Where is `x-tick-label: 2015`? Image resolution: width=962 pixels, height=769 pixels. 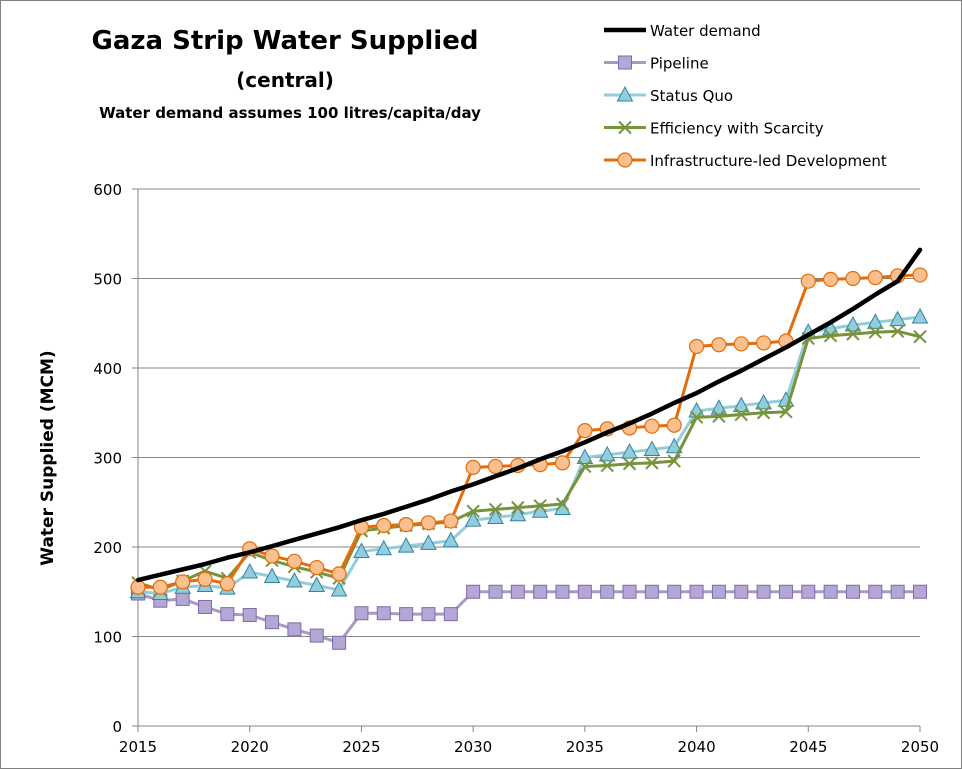
x-tick-label: 2015 is located at coordinates (138, 747).